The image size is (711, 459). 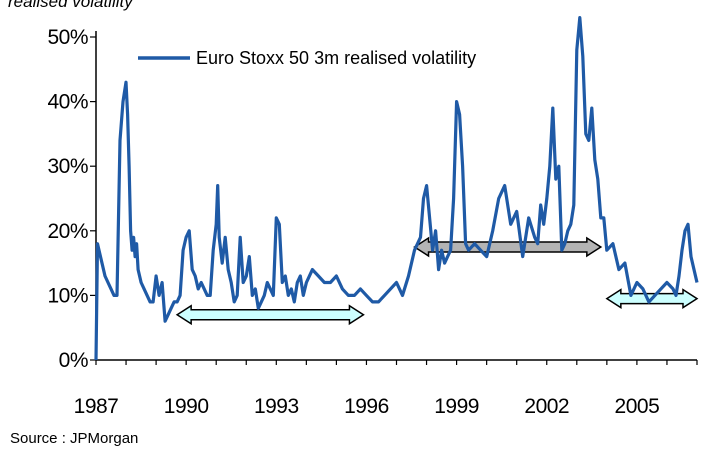 What do you see at coordinates (73, 360) in the screenshot?
I see `y-tick-label: 0%` at bounding box center [73, 360].